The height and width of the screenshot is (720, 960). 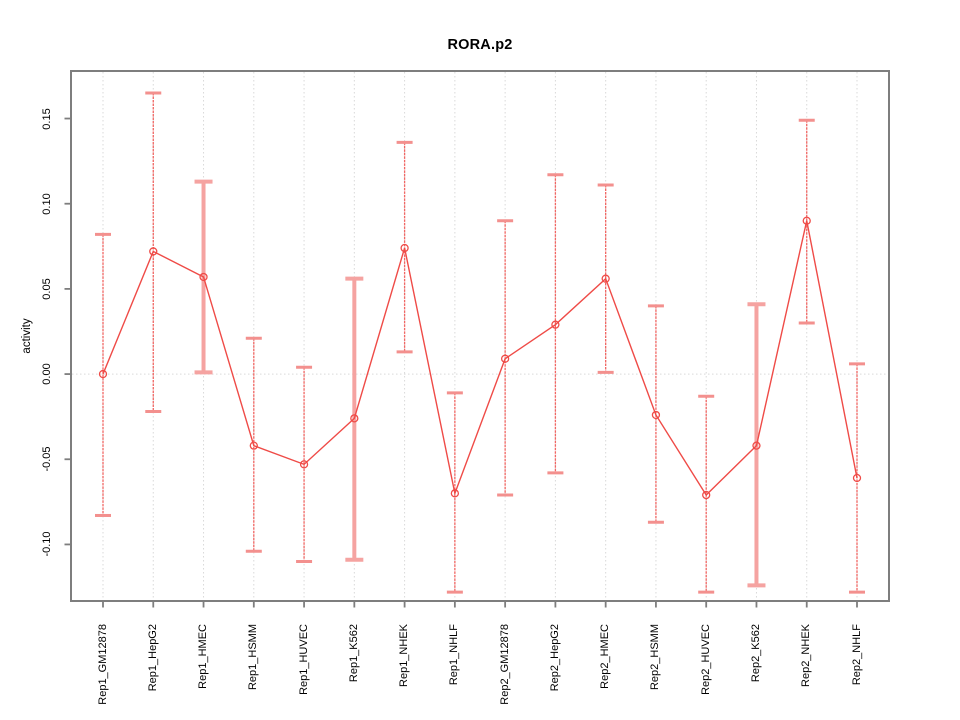 What do you see at coordinates (454, 655) in the screenshot?
I see `x-tick-label: Rep1_NHLF` at bounding box center [454, 655].